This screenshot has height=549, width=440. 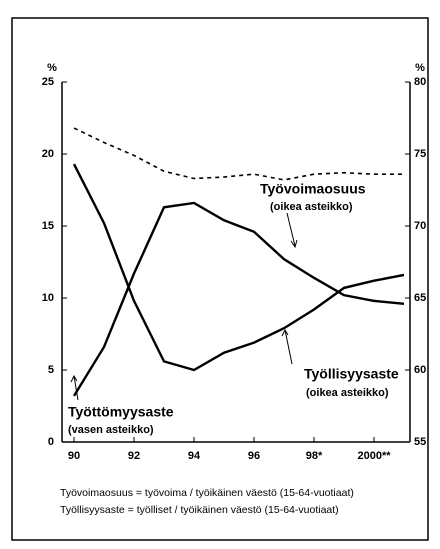 I want to click on y2-tick-label: 60, so click(x=420, y=370).